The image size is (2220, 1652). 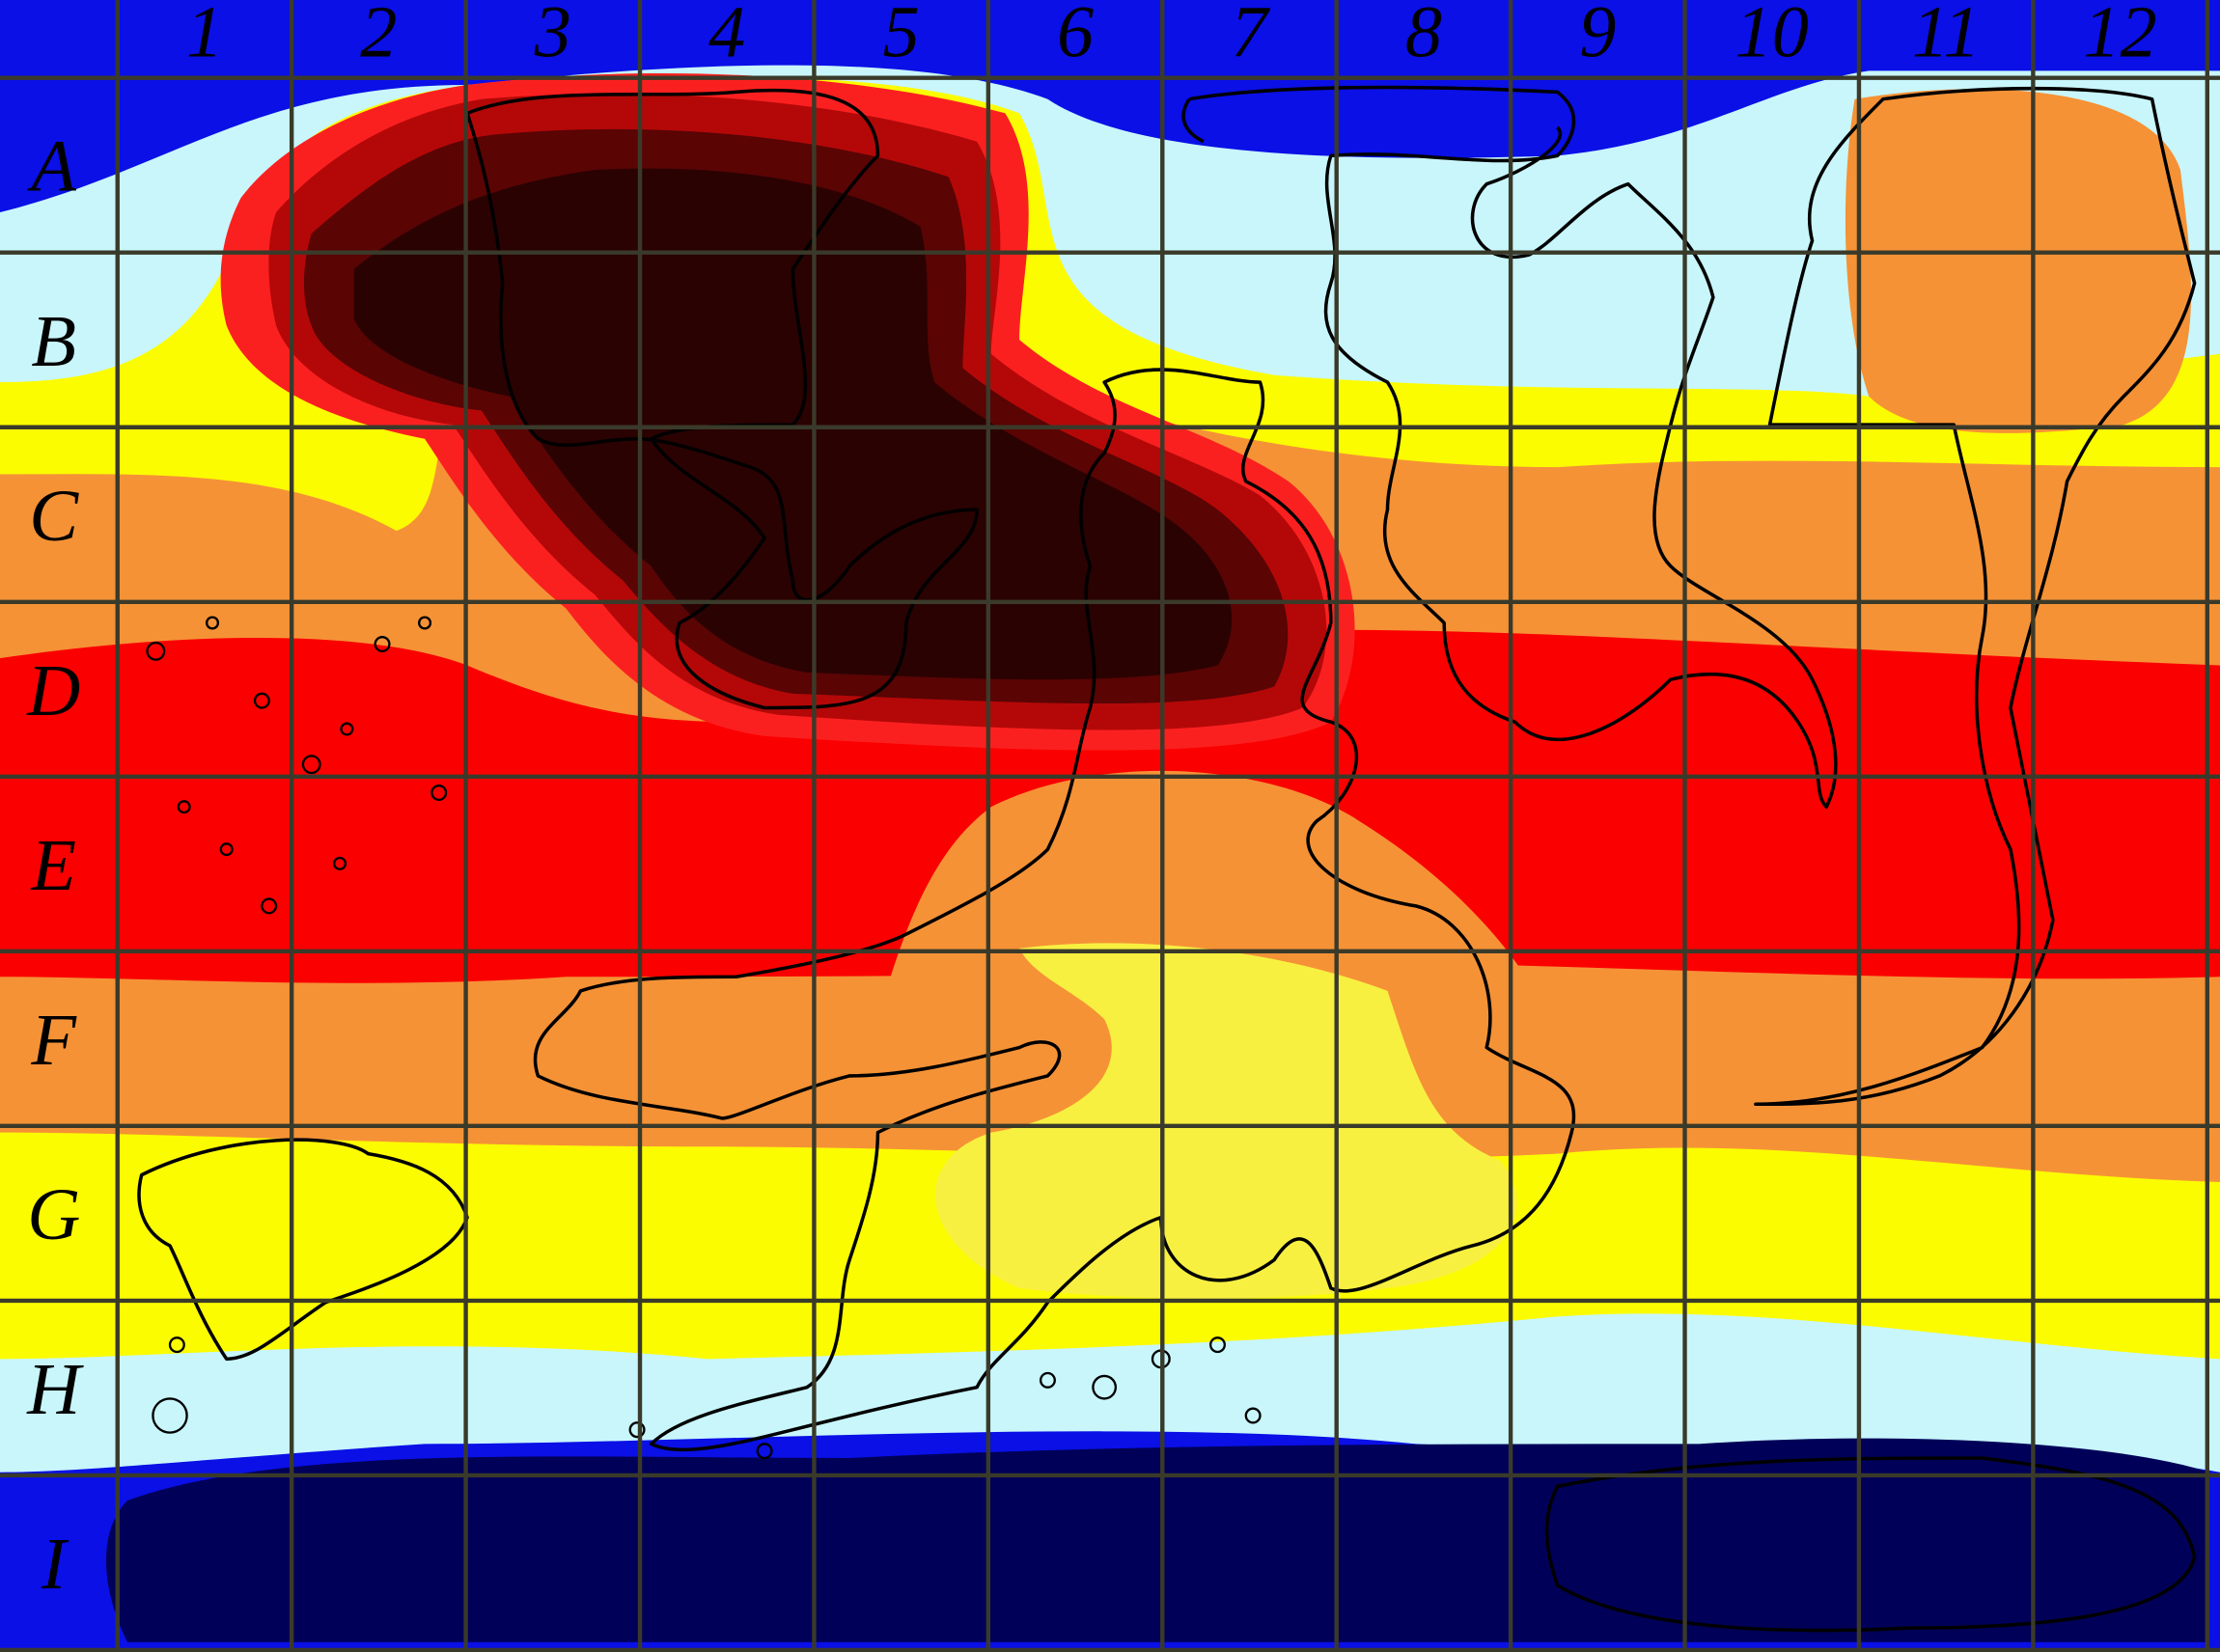 I want to click on row-label: C, so click(x=54, y=516).